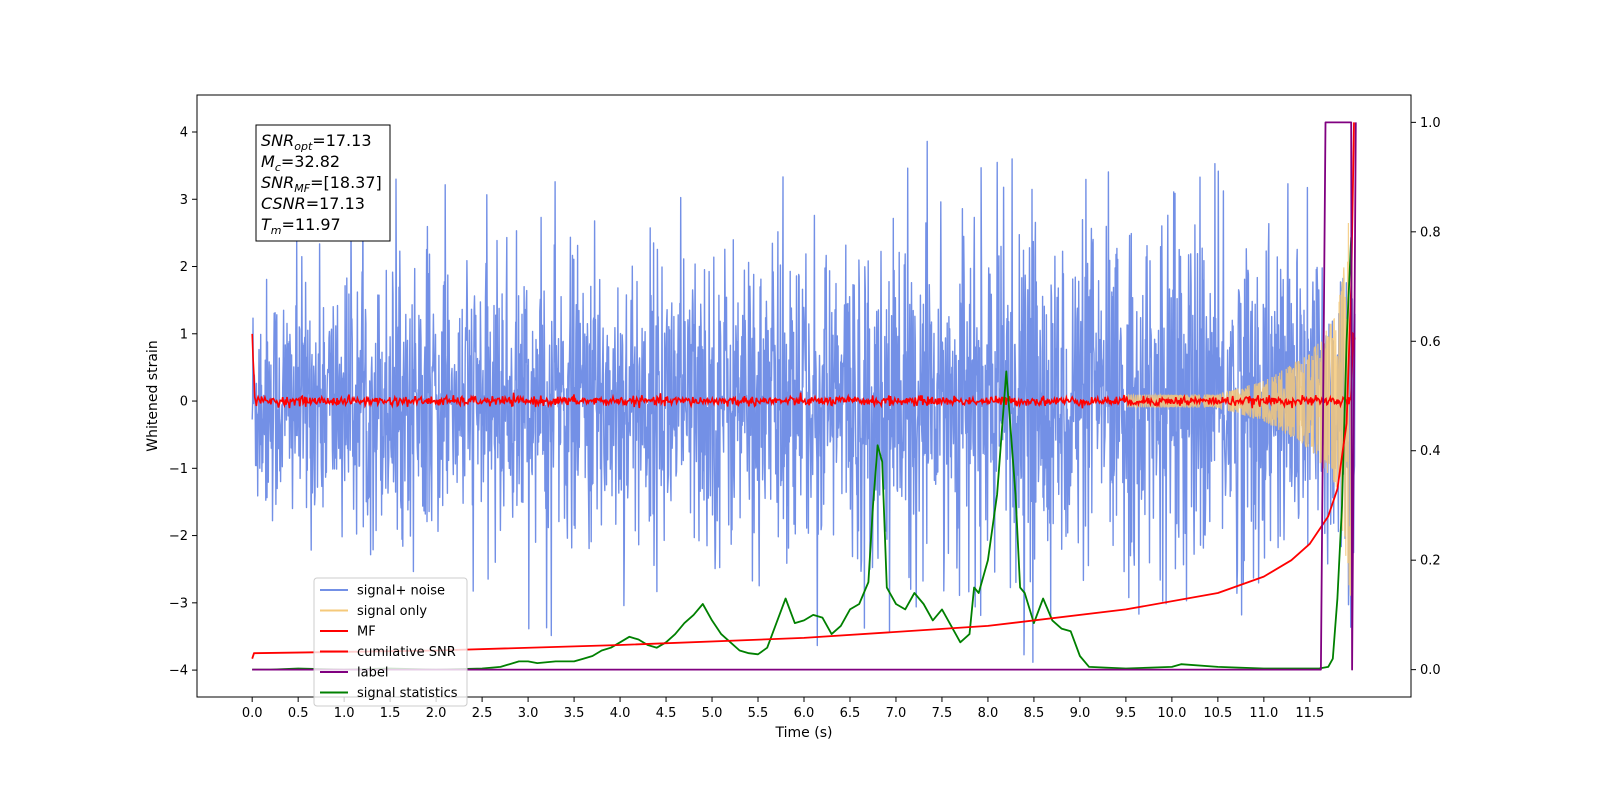 This screenshot has width=1600, height=800. I want to click on x-tick-label: 10.5, so click(1217, 713).